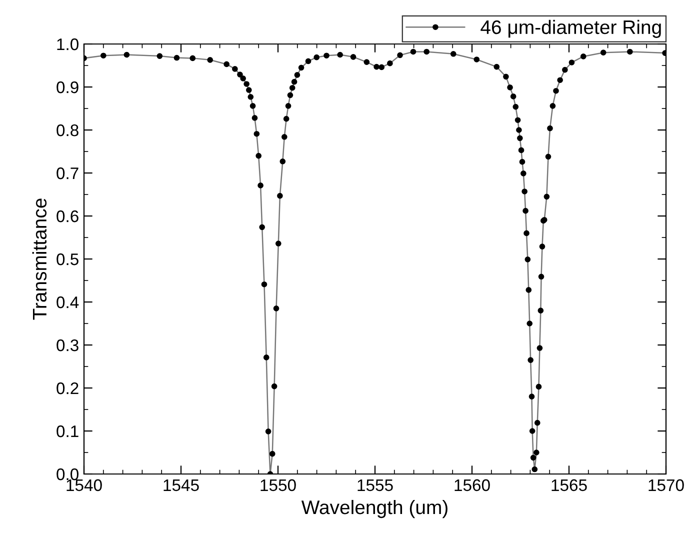  Describe the element at coordinates (67, 130) in the screenshot. I see `y-tick-label: 0.8` at that location.